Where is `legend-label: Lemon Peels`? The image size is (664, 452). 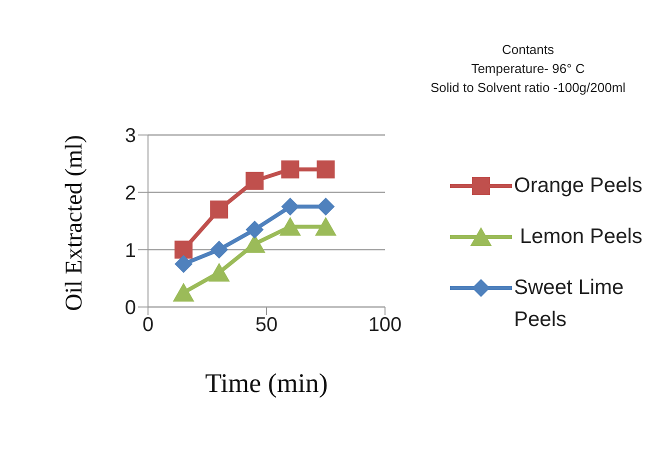
legend-label: Lemon Peels is located at coordinates (581, 237).